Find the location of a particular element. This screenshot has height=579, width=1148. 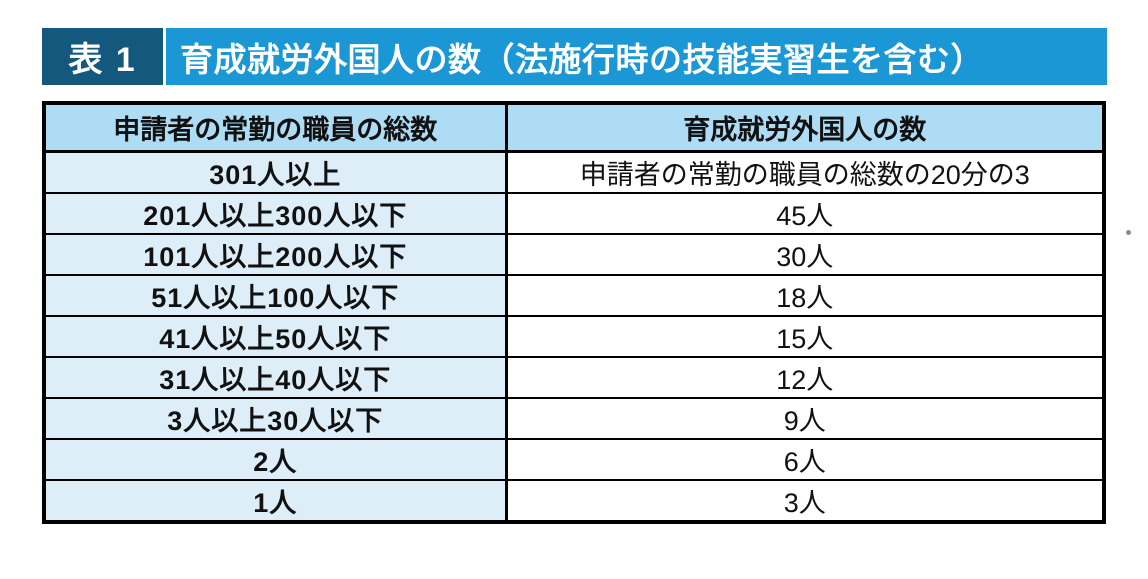

table-row: 101人以上200人以下 30人 is located at coordinates (574, 254).